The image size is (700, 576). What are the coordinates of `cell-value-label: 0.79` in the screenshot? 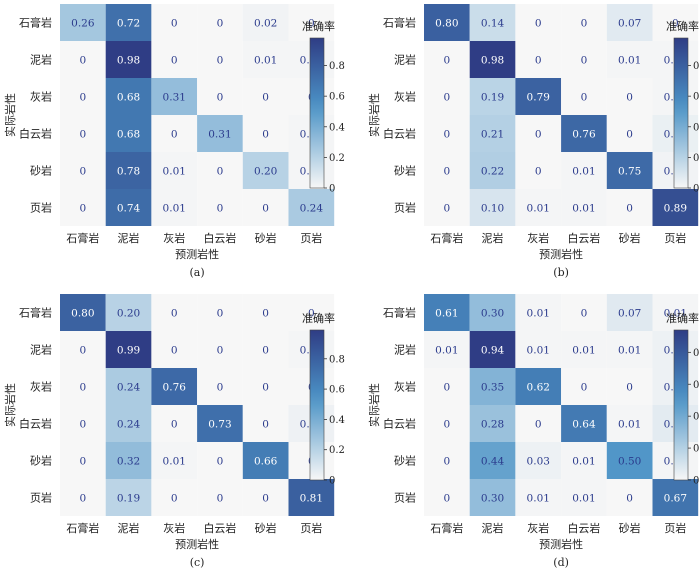 It's located at (538, 98).